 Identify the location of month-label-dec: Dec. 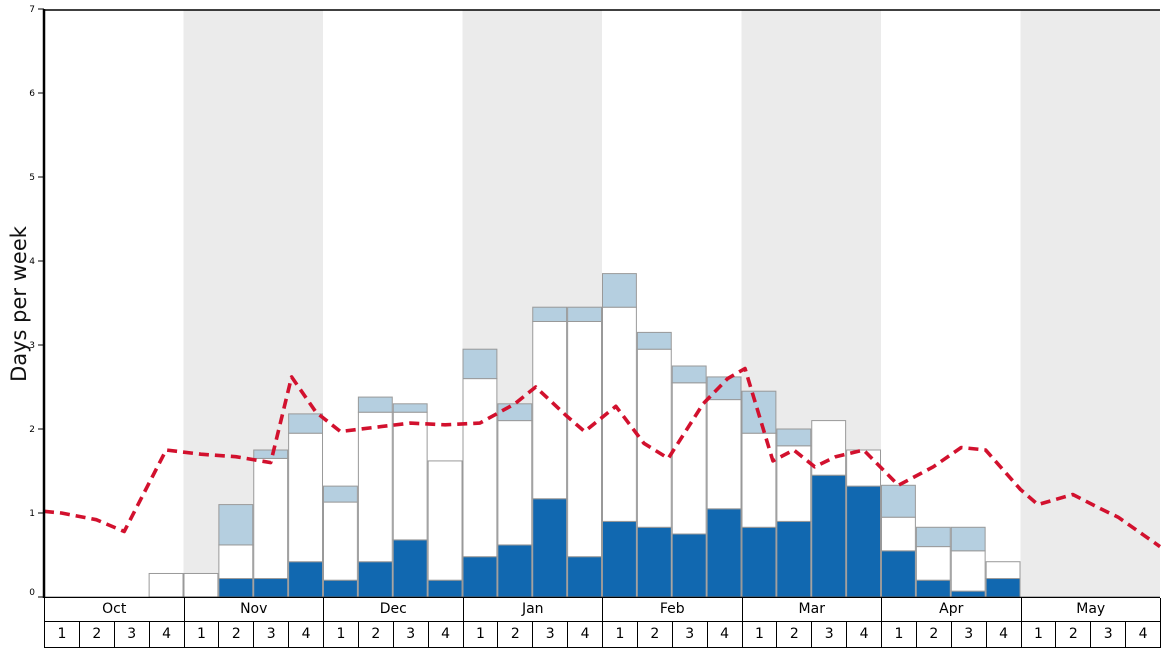
(394, 609).